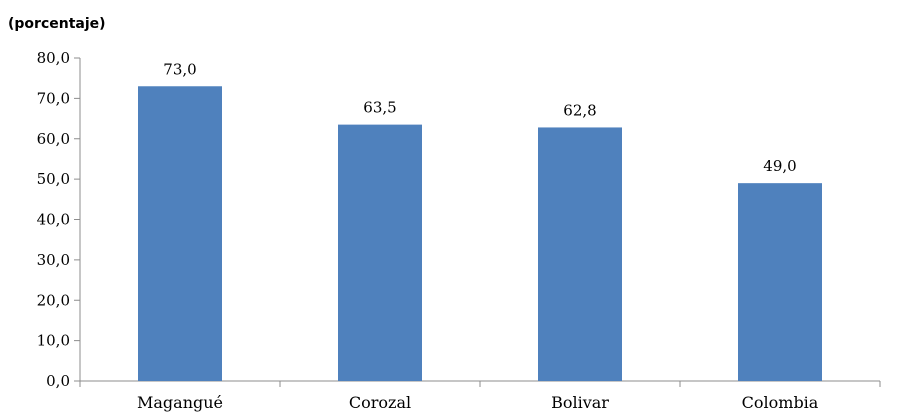 This screenshot has width=904, height=412. I want to click on y-tick-label: 10,0, so click(53, 341).